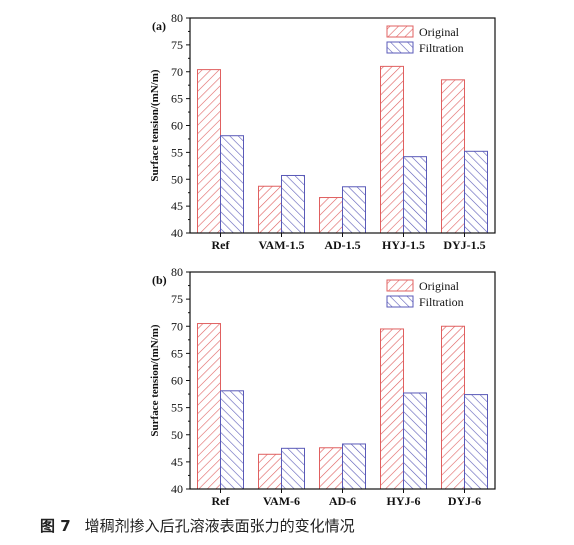 This screenshot has width=574, height=545. What do you see at coordinates (331, 215) in the screenshot?
I see `bar-original-ad-1.5` at bounding box center [331, 215].